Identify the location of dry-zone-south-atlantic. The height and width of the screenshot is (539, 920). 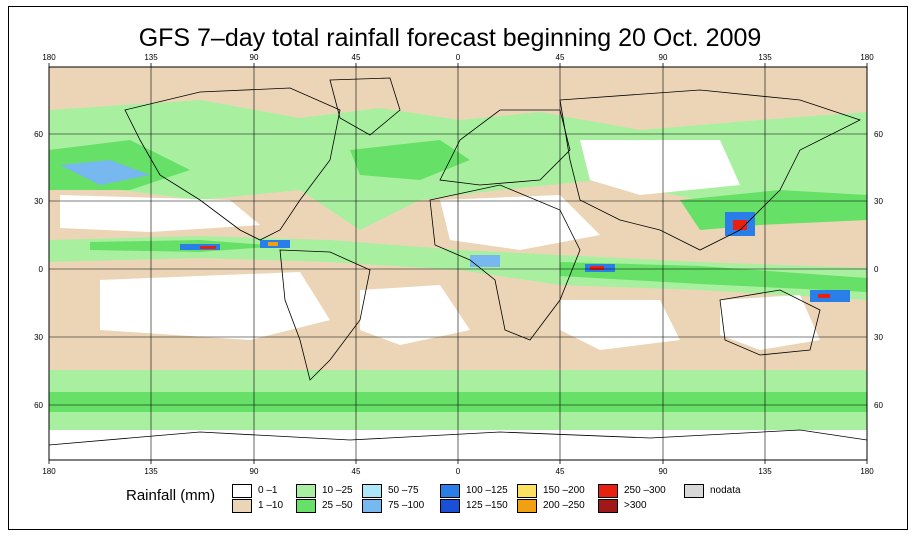
(415, 315).